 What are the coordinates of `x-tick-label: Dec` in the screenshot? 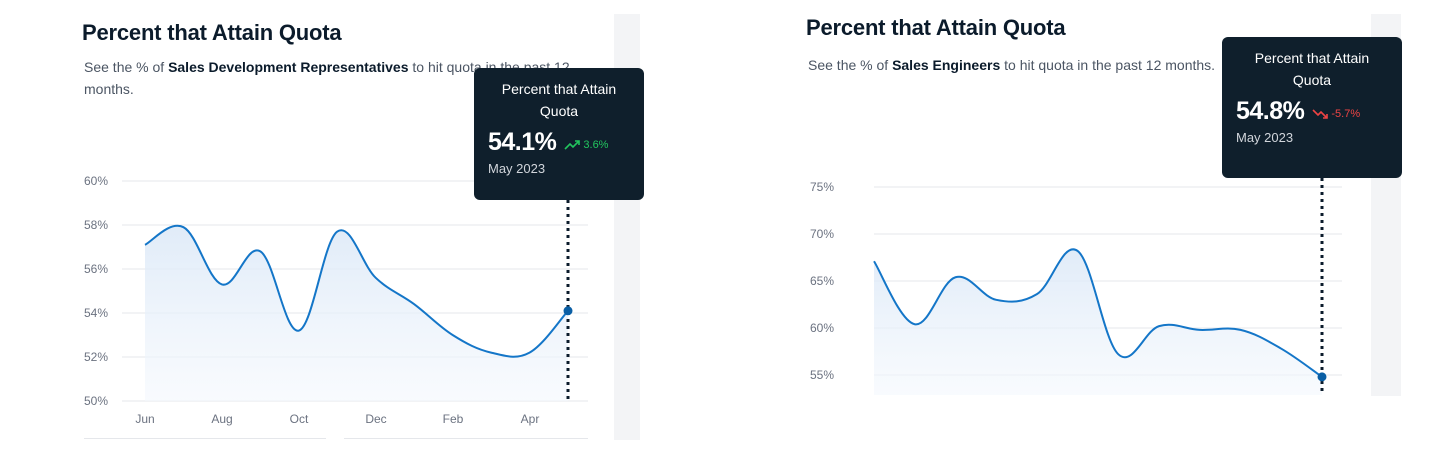 It's located at (375, 419).